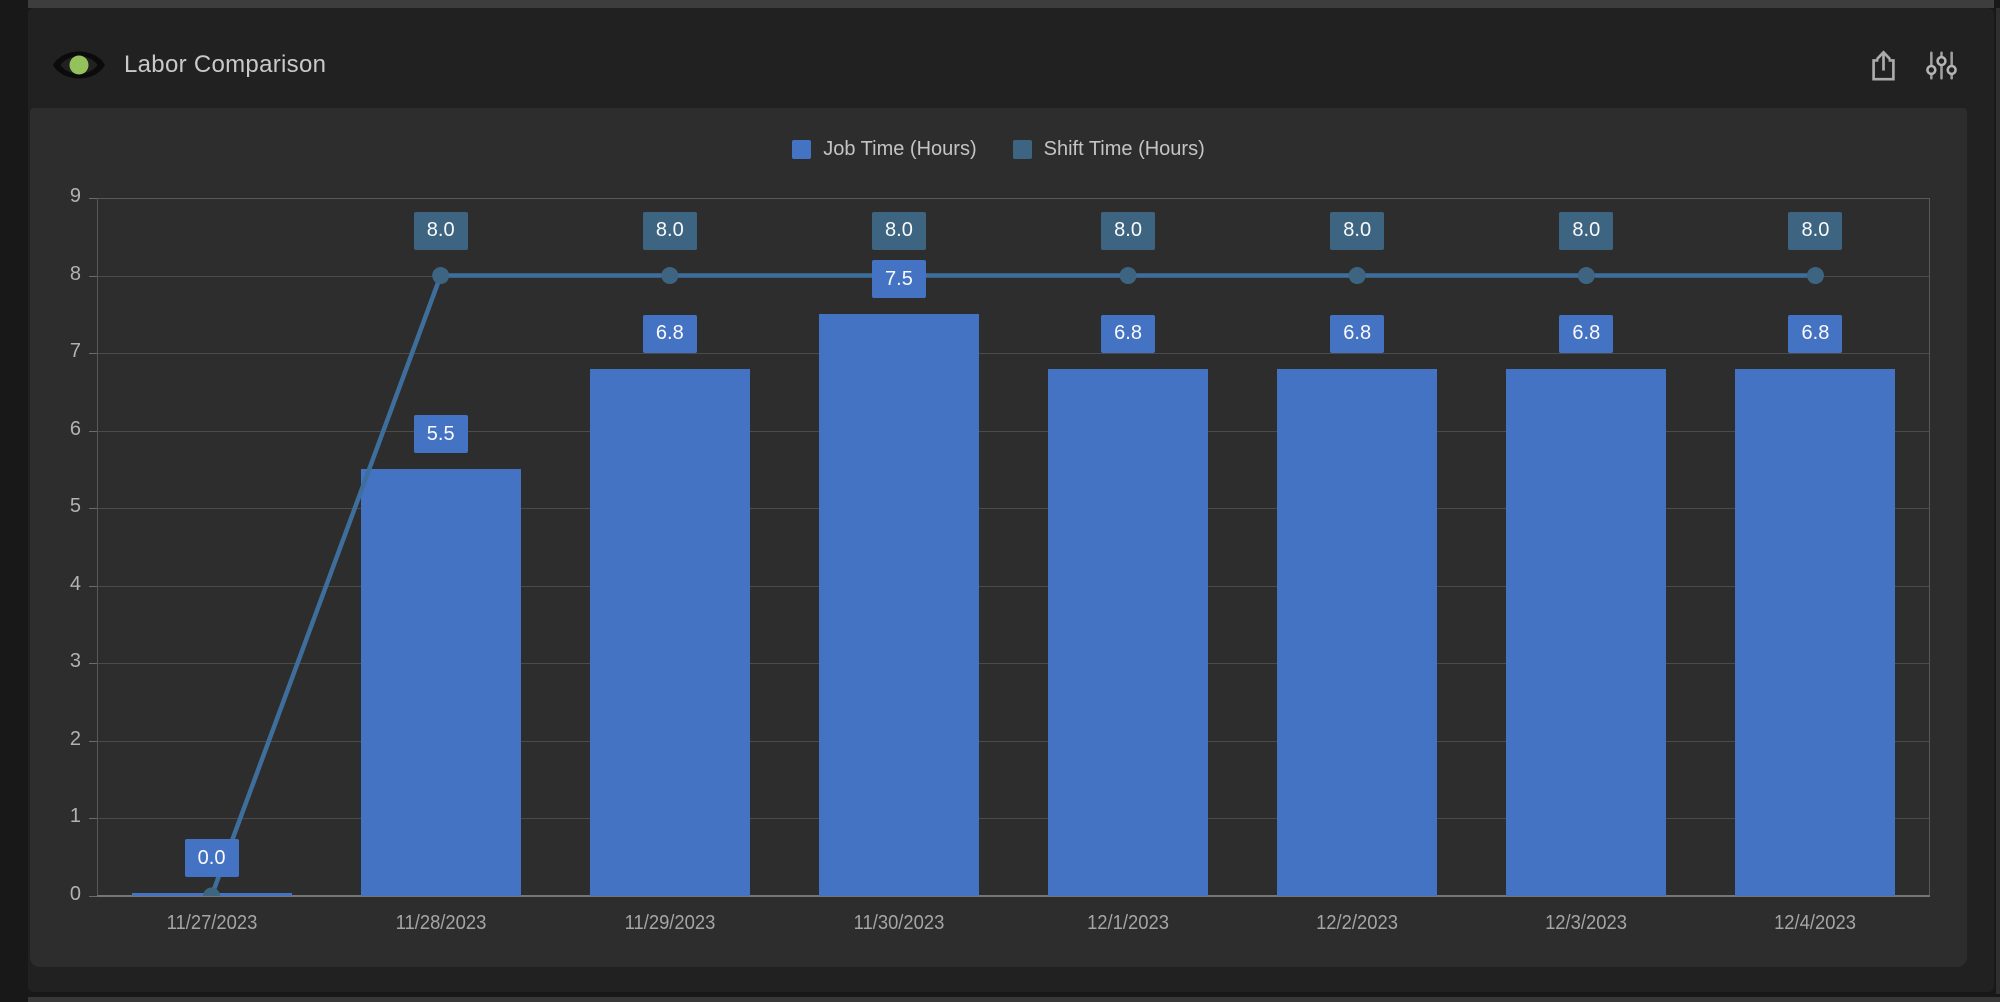 The height and width of the screenshot is (1002, 2000). Describe the element at coordinates (1011, 60) in the screenshot. I see `widget-header: Labor Comparison` at that location.